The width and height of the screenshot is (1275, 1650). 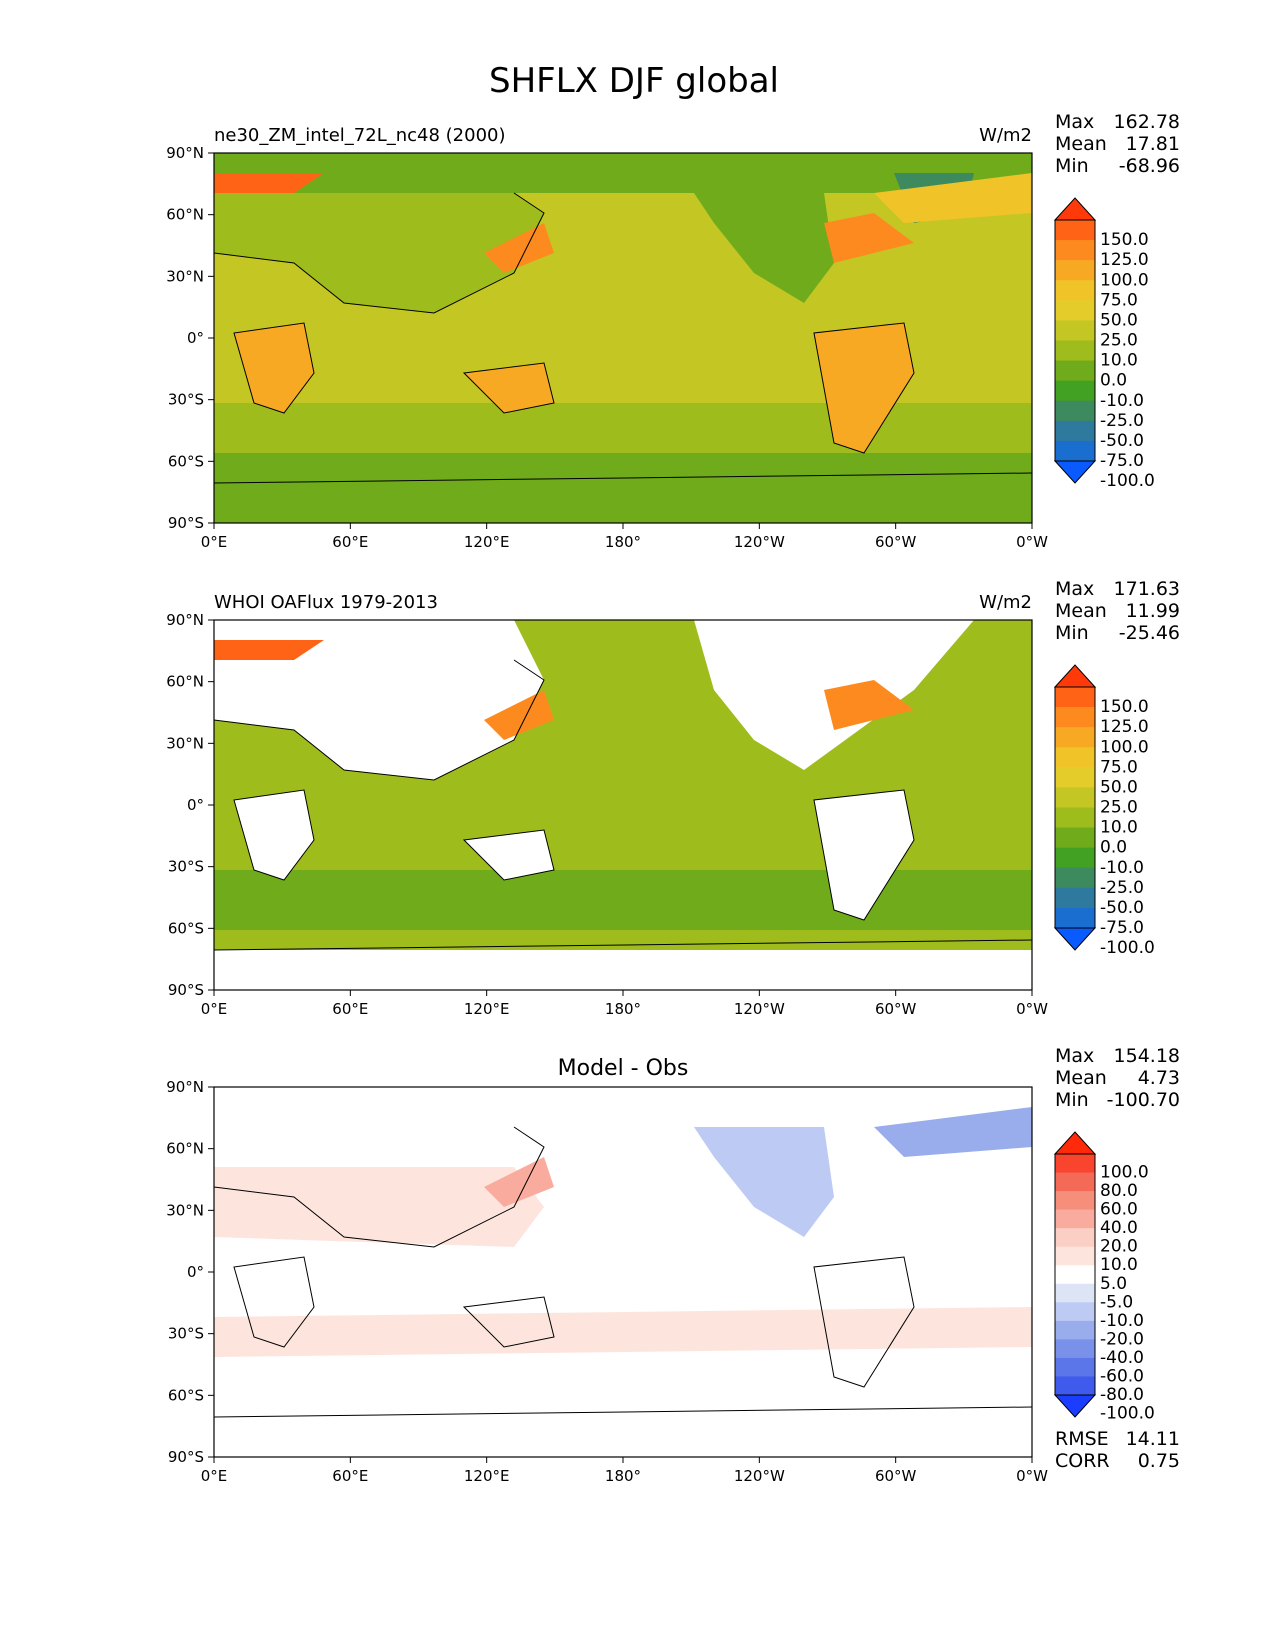 What do you see at coordinates (185, 1149) in the screenshot?
I see `y-tick-label: 60°N` at bounding box center [185, 1149].